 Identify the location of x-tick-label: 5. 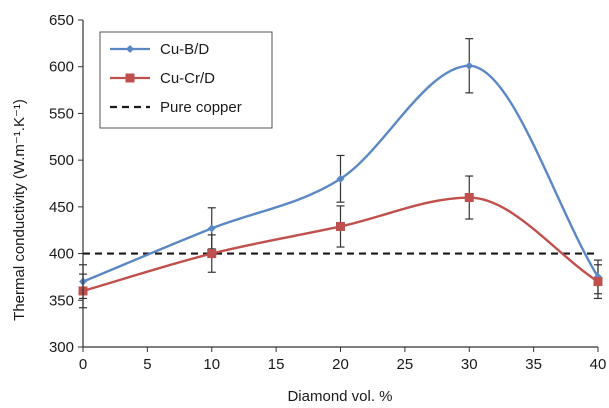
(147, 364).